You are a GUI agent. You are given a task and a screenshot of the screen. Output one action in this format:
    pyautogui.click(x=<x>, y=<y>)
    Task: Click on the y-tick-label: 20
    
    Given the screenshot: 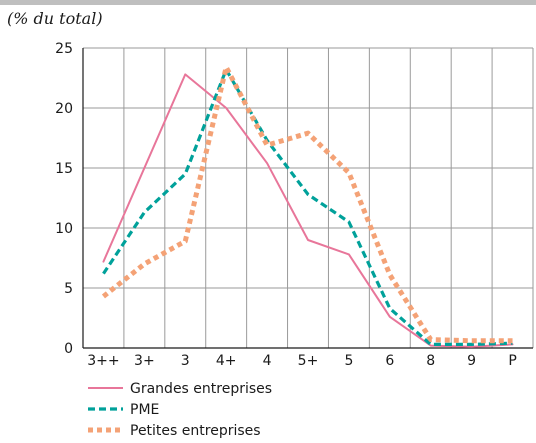 What is the action you would take?
    pyautogui.click(x=64, y=109)
    